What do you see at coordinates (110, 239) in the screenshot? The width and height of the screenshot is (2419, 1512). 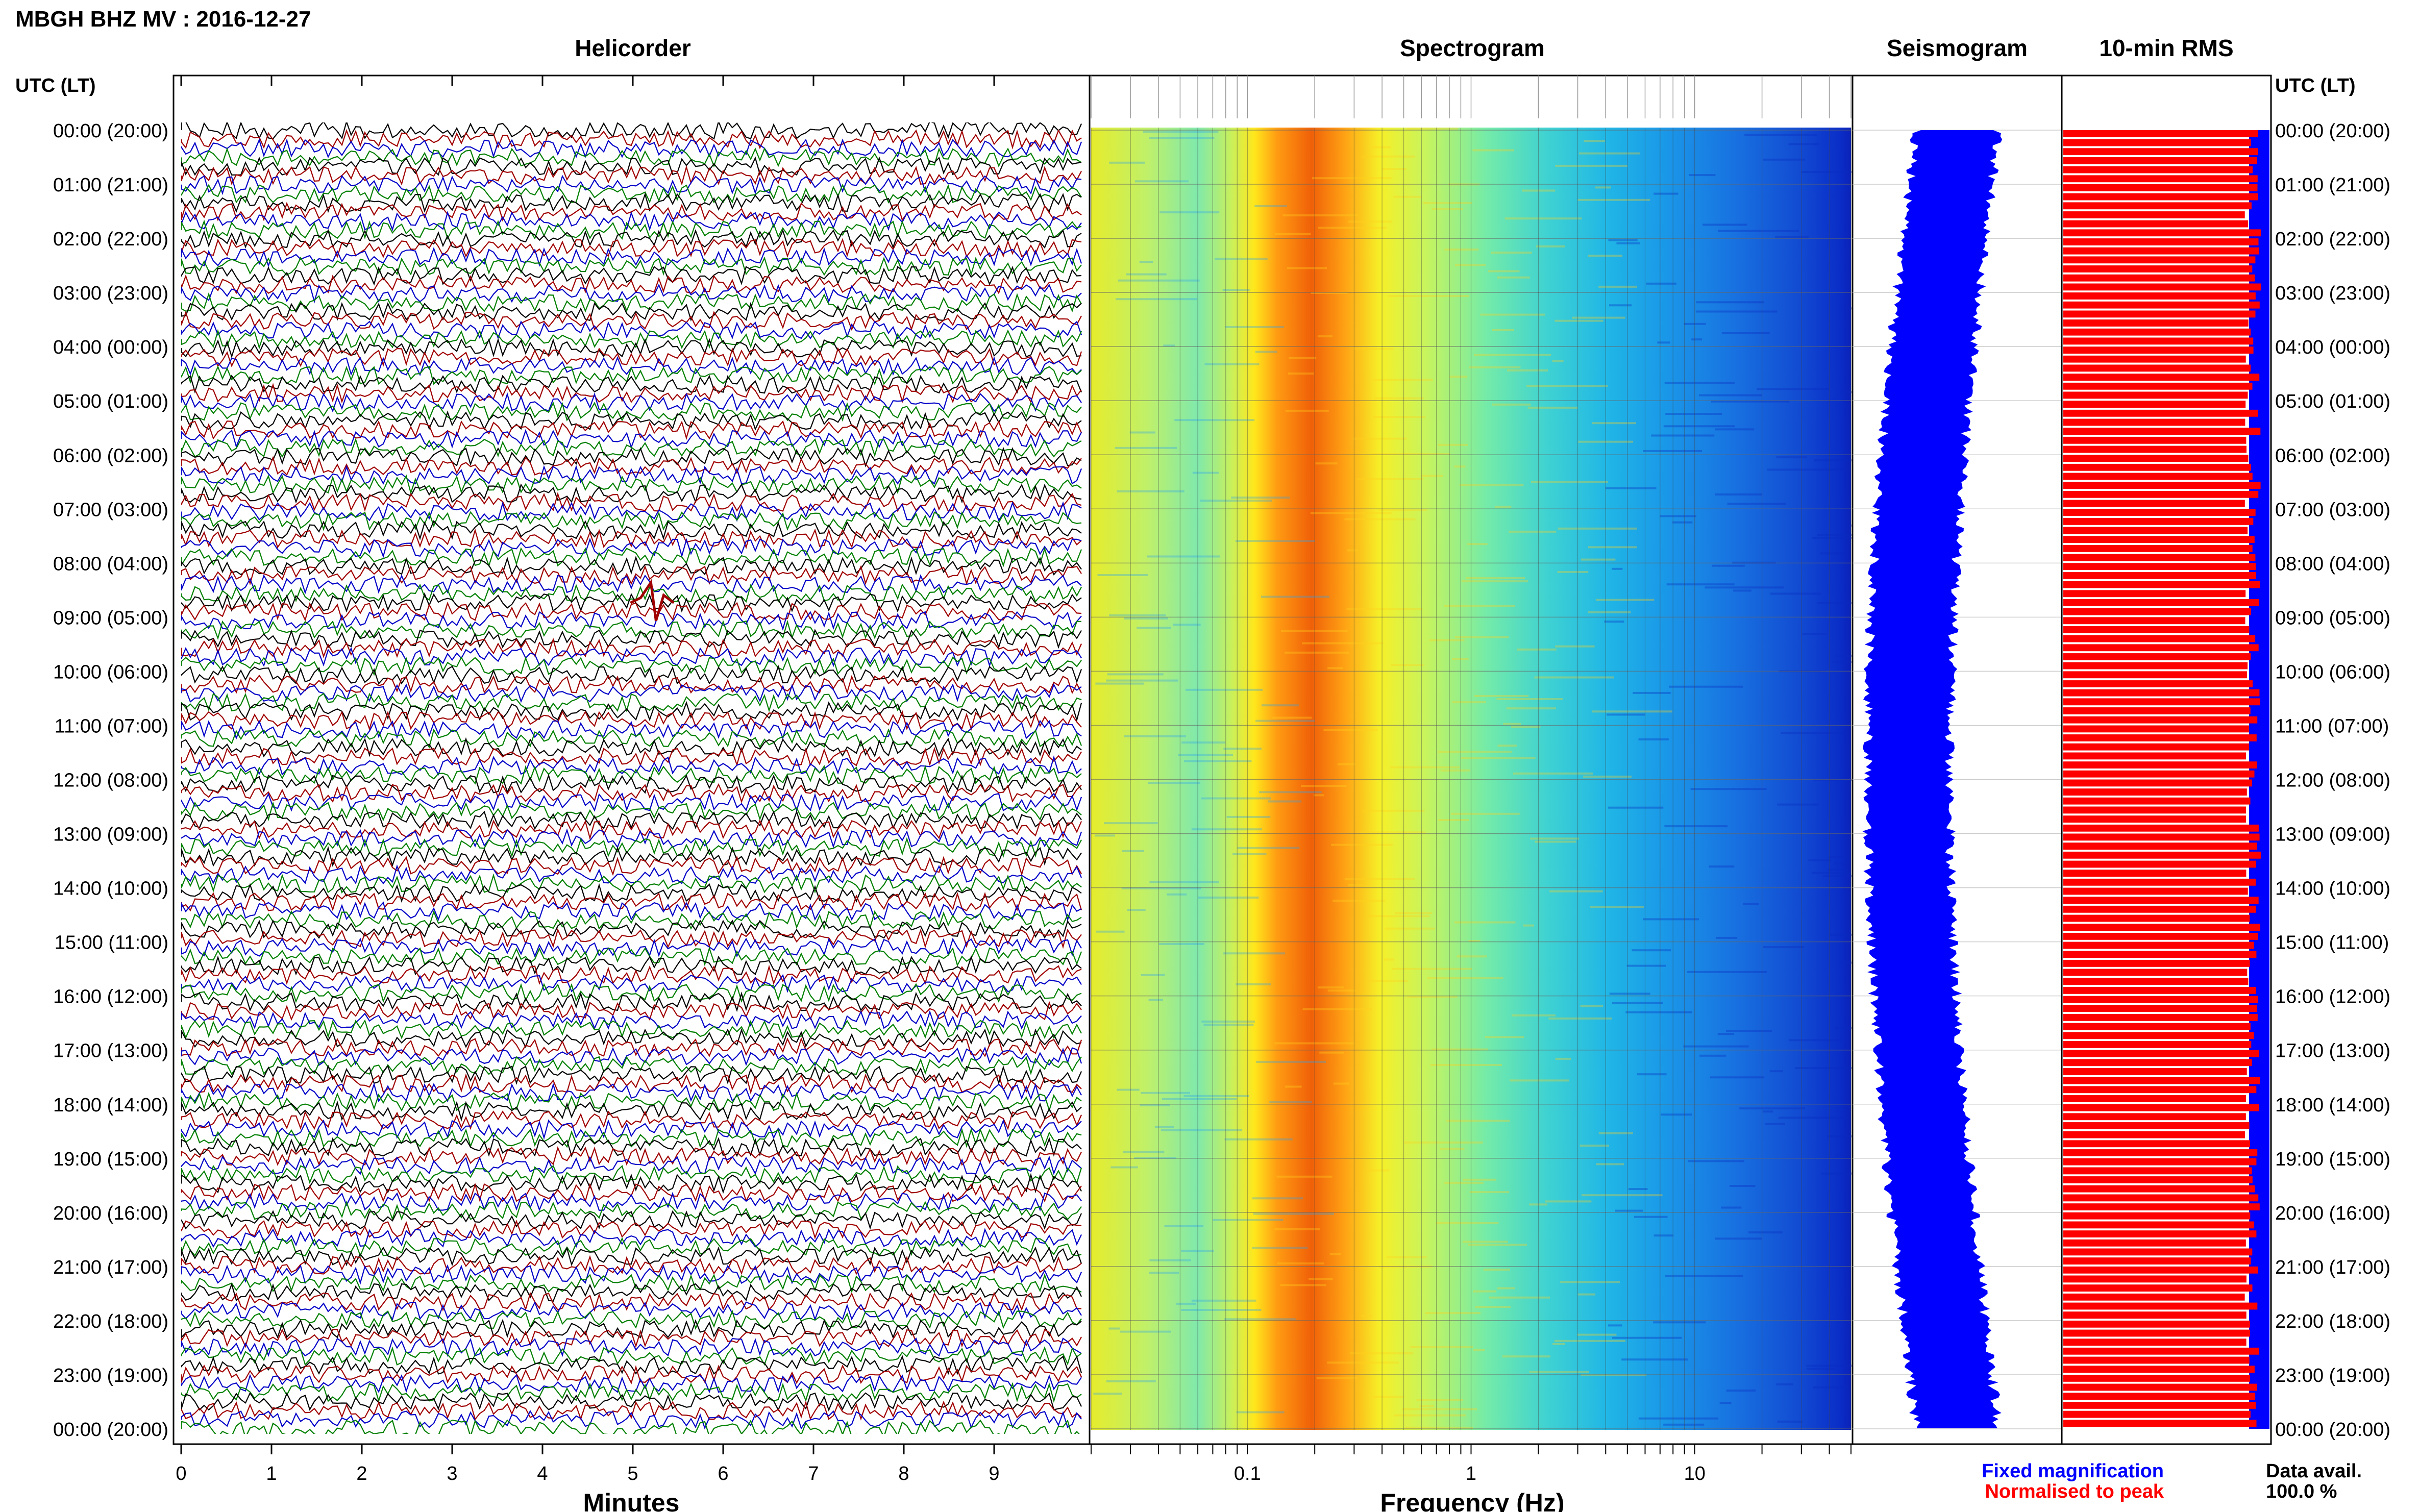 I see `time-label: 02:00 (22:00)` at bounding box center [110, 239].